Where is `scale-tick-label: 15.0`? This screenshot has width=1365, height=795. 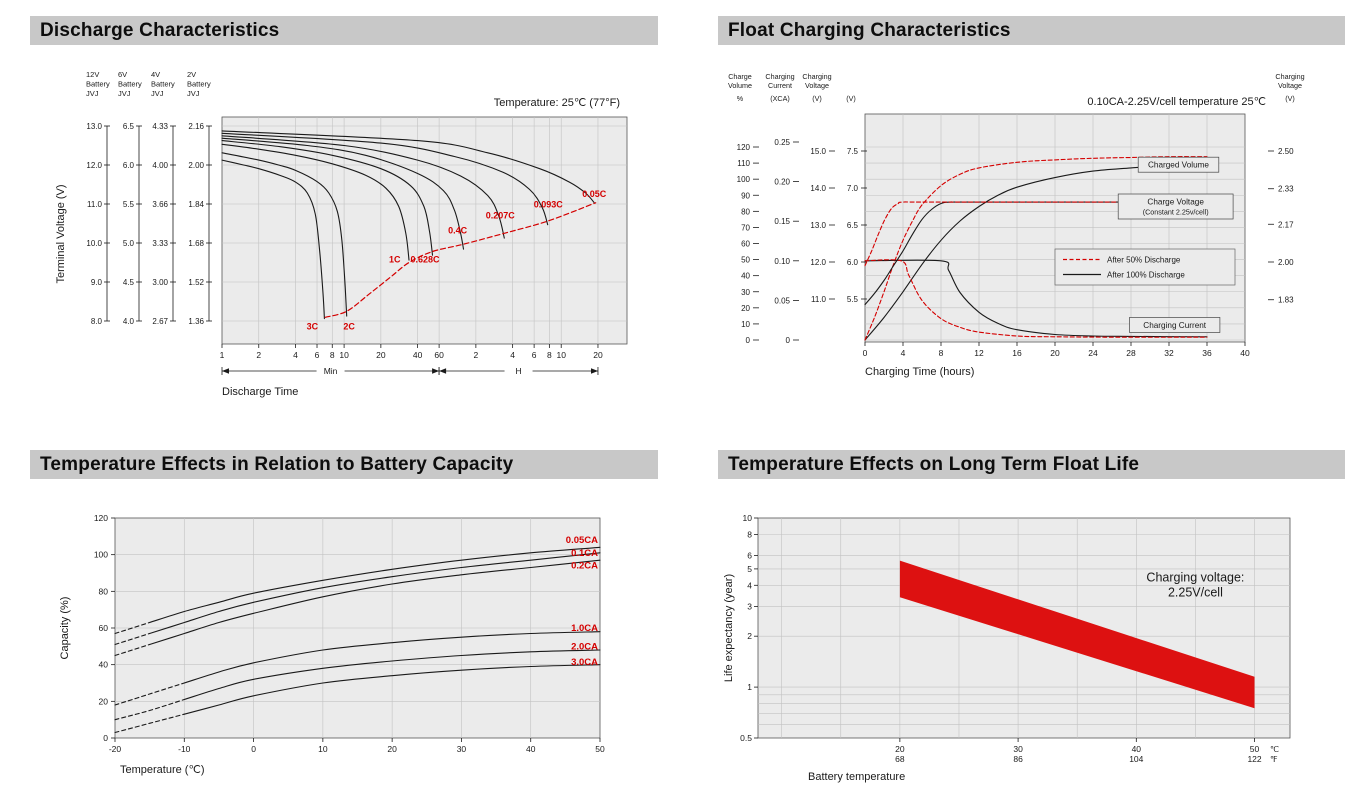
scale-tick-label: 15.0 is located at coordinates (818, 151).